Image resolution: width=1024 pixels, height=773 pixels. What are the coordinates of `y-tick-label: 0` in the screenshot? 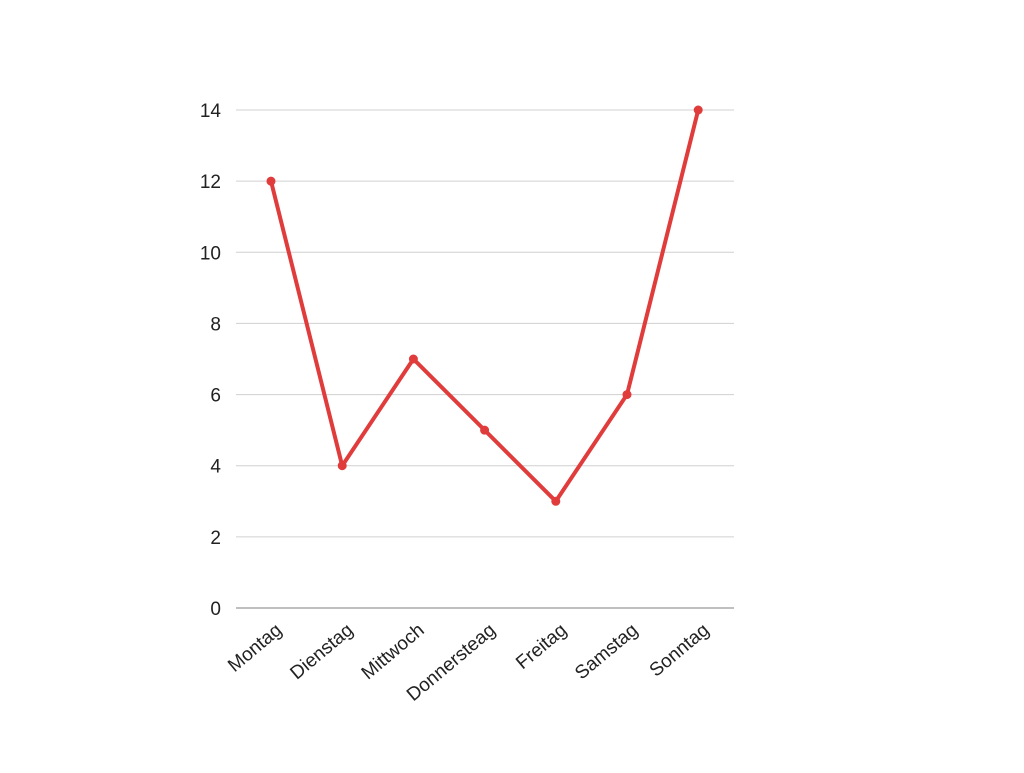 It's located at (215, 609).